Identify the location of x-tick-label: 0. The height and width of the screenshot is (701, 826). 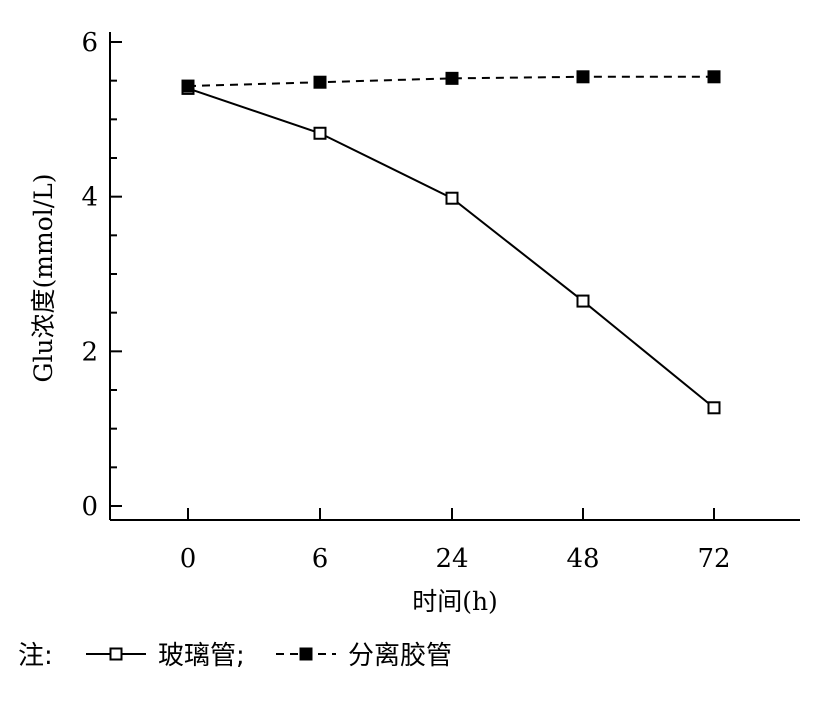
(188, 559).